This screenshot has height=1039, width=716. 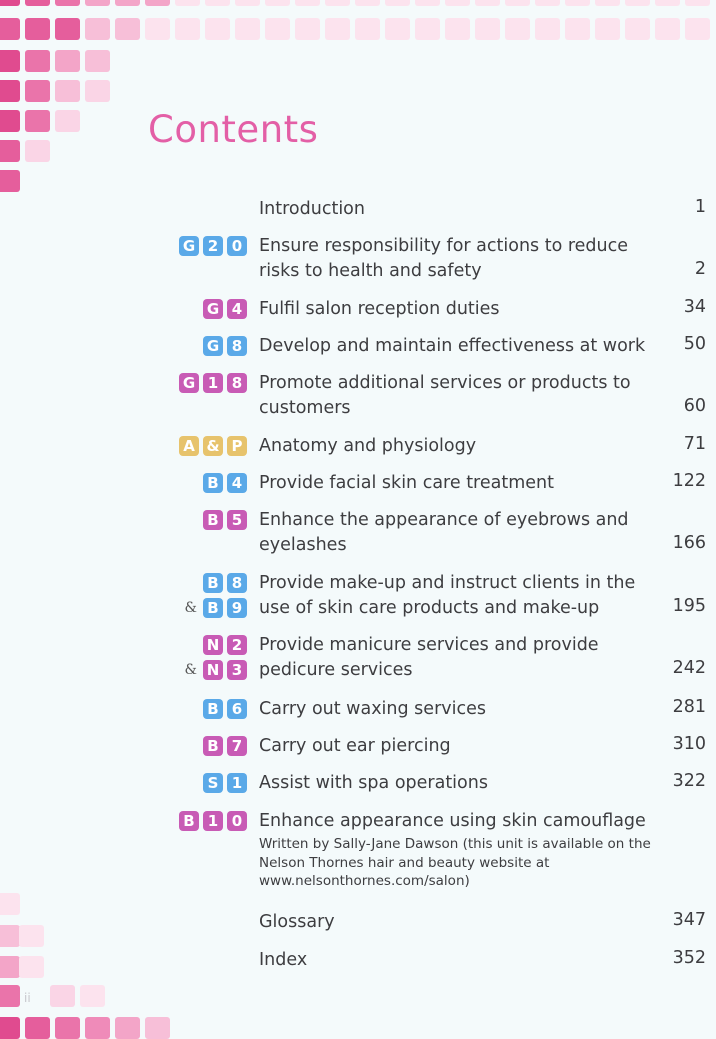 I want to click on unit-code-letter: 6, so click(x=237, y=709).